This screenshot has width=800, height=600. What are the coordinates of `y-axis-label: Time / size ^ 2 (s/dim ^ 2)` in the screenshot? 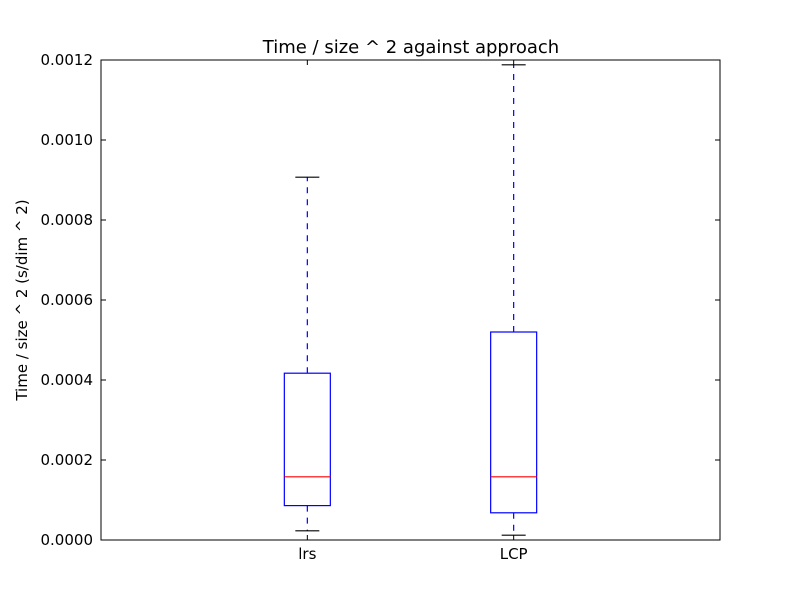 It's located at (22, 300).